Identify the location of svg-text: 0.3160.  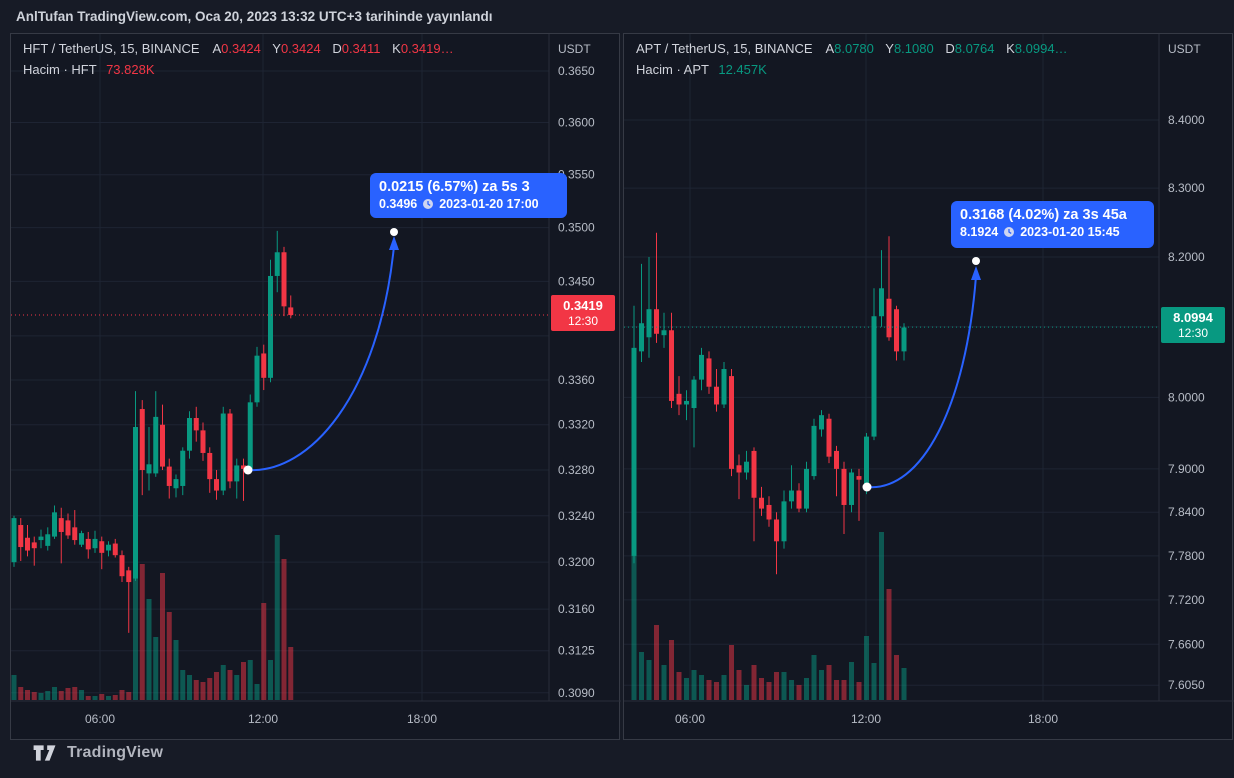
(576, 609).